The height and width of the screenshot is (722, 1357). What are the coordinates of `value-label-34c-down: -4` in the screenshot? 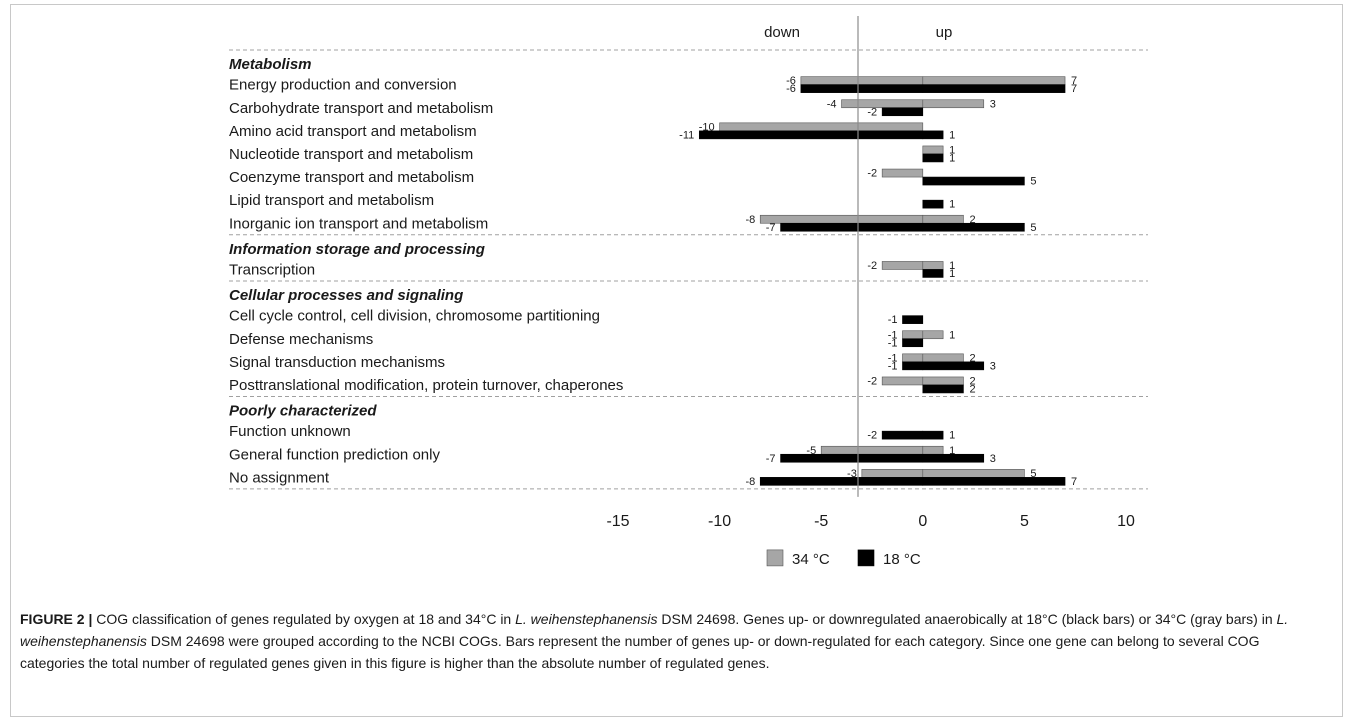 It's located at (832, 104).